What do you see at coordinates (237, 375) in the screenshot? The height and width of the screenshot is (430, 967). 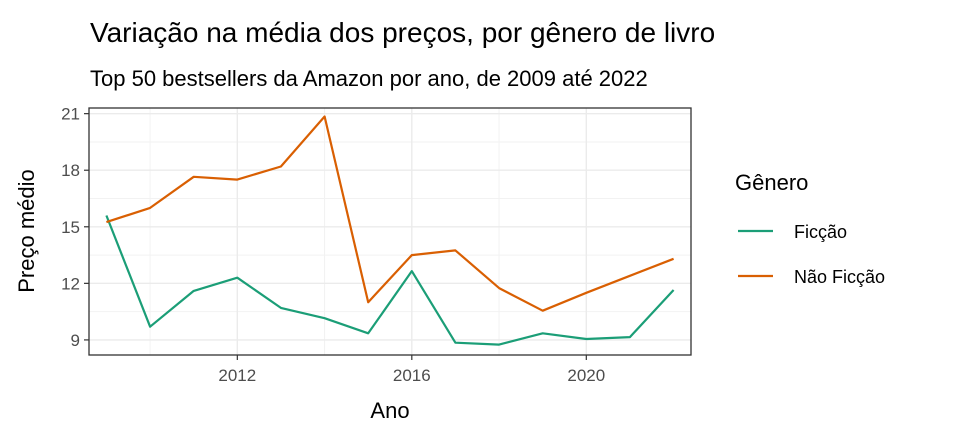 I see `x-tick-label: 2012` at bounding box center [237, 375].